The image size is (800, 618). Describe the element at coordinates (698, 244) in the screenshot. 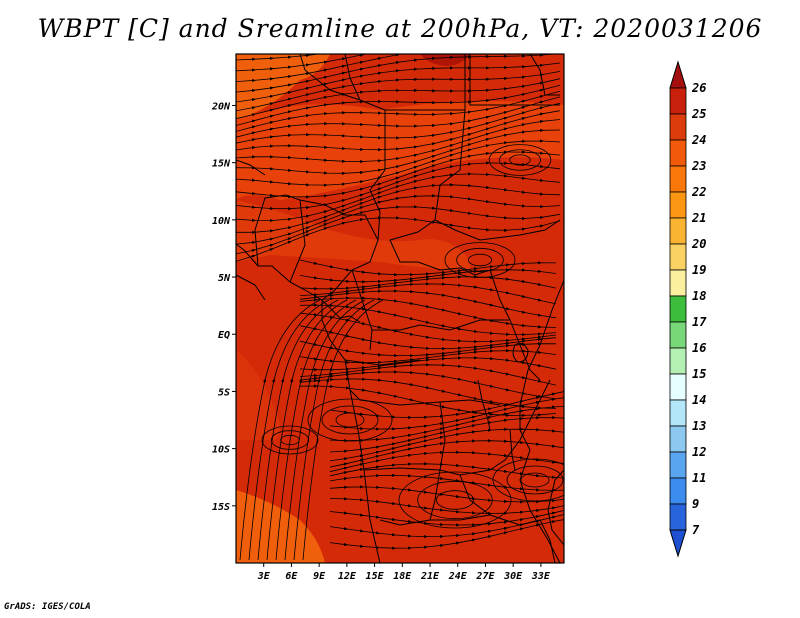

I see `colorbar-label: 20` at that location.